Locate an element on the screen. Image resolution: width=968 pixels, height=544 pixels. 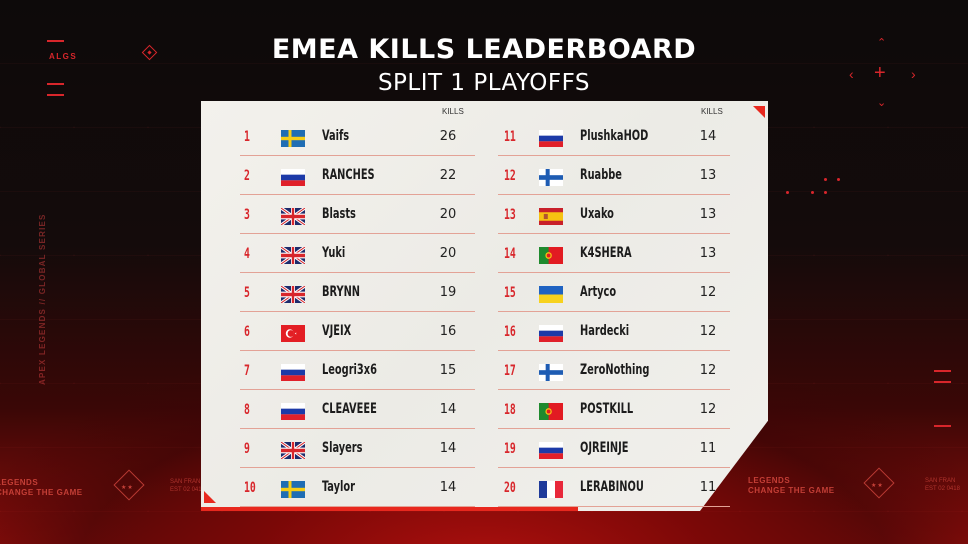
page-title: EMEA KILLS LEADERBOARD is located at coordinates (484, 49).